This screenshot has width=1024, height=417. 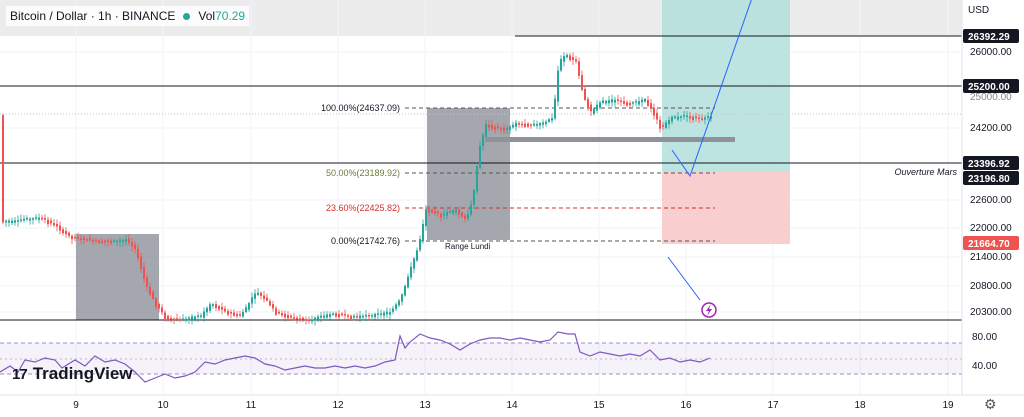 What do you see at coordinates (991, 97) in the screenshot?
I see `price-label-25000: 25000.00` at bounding box center [991, 97].